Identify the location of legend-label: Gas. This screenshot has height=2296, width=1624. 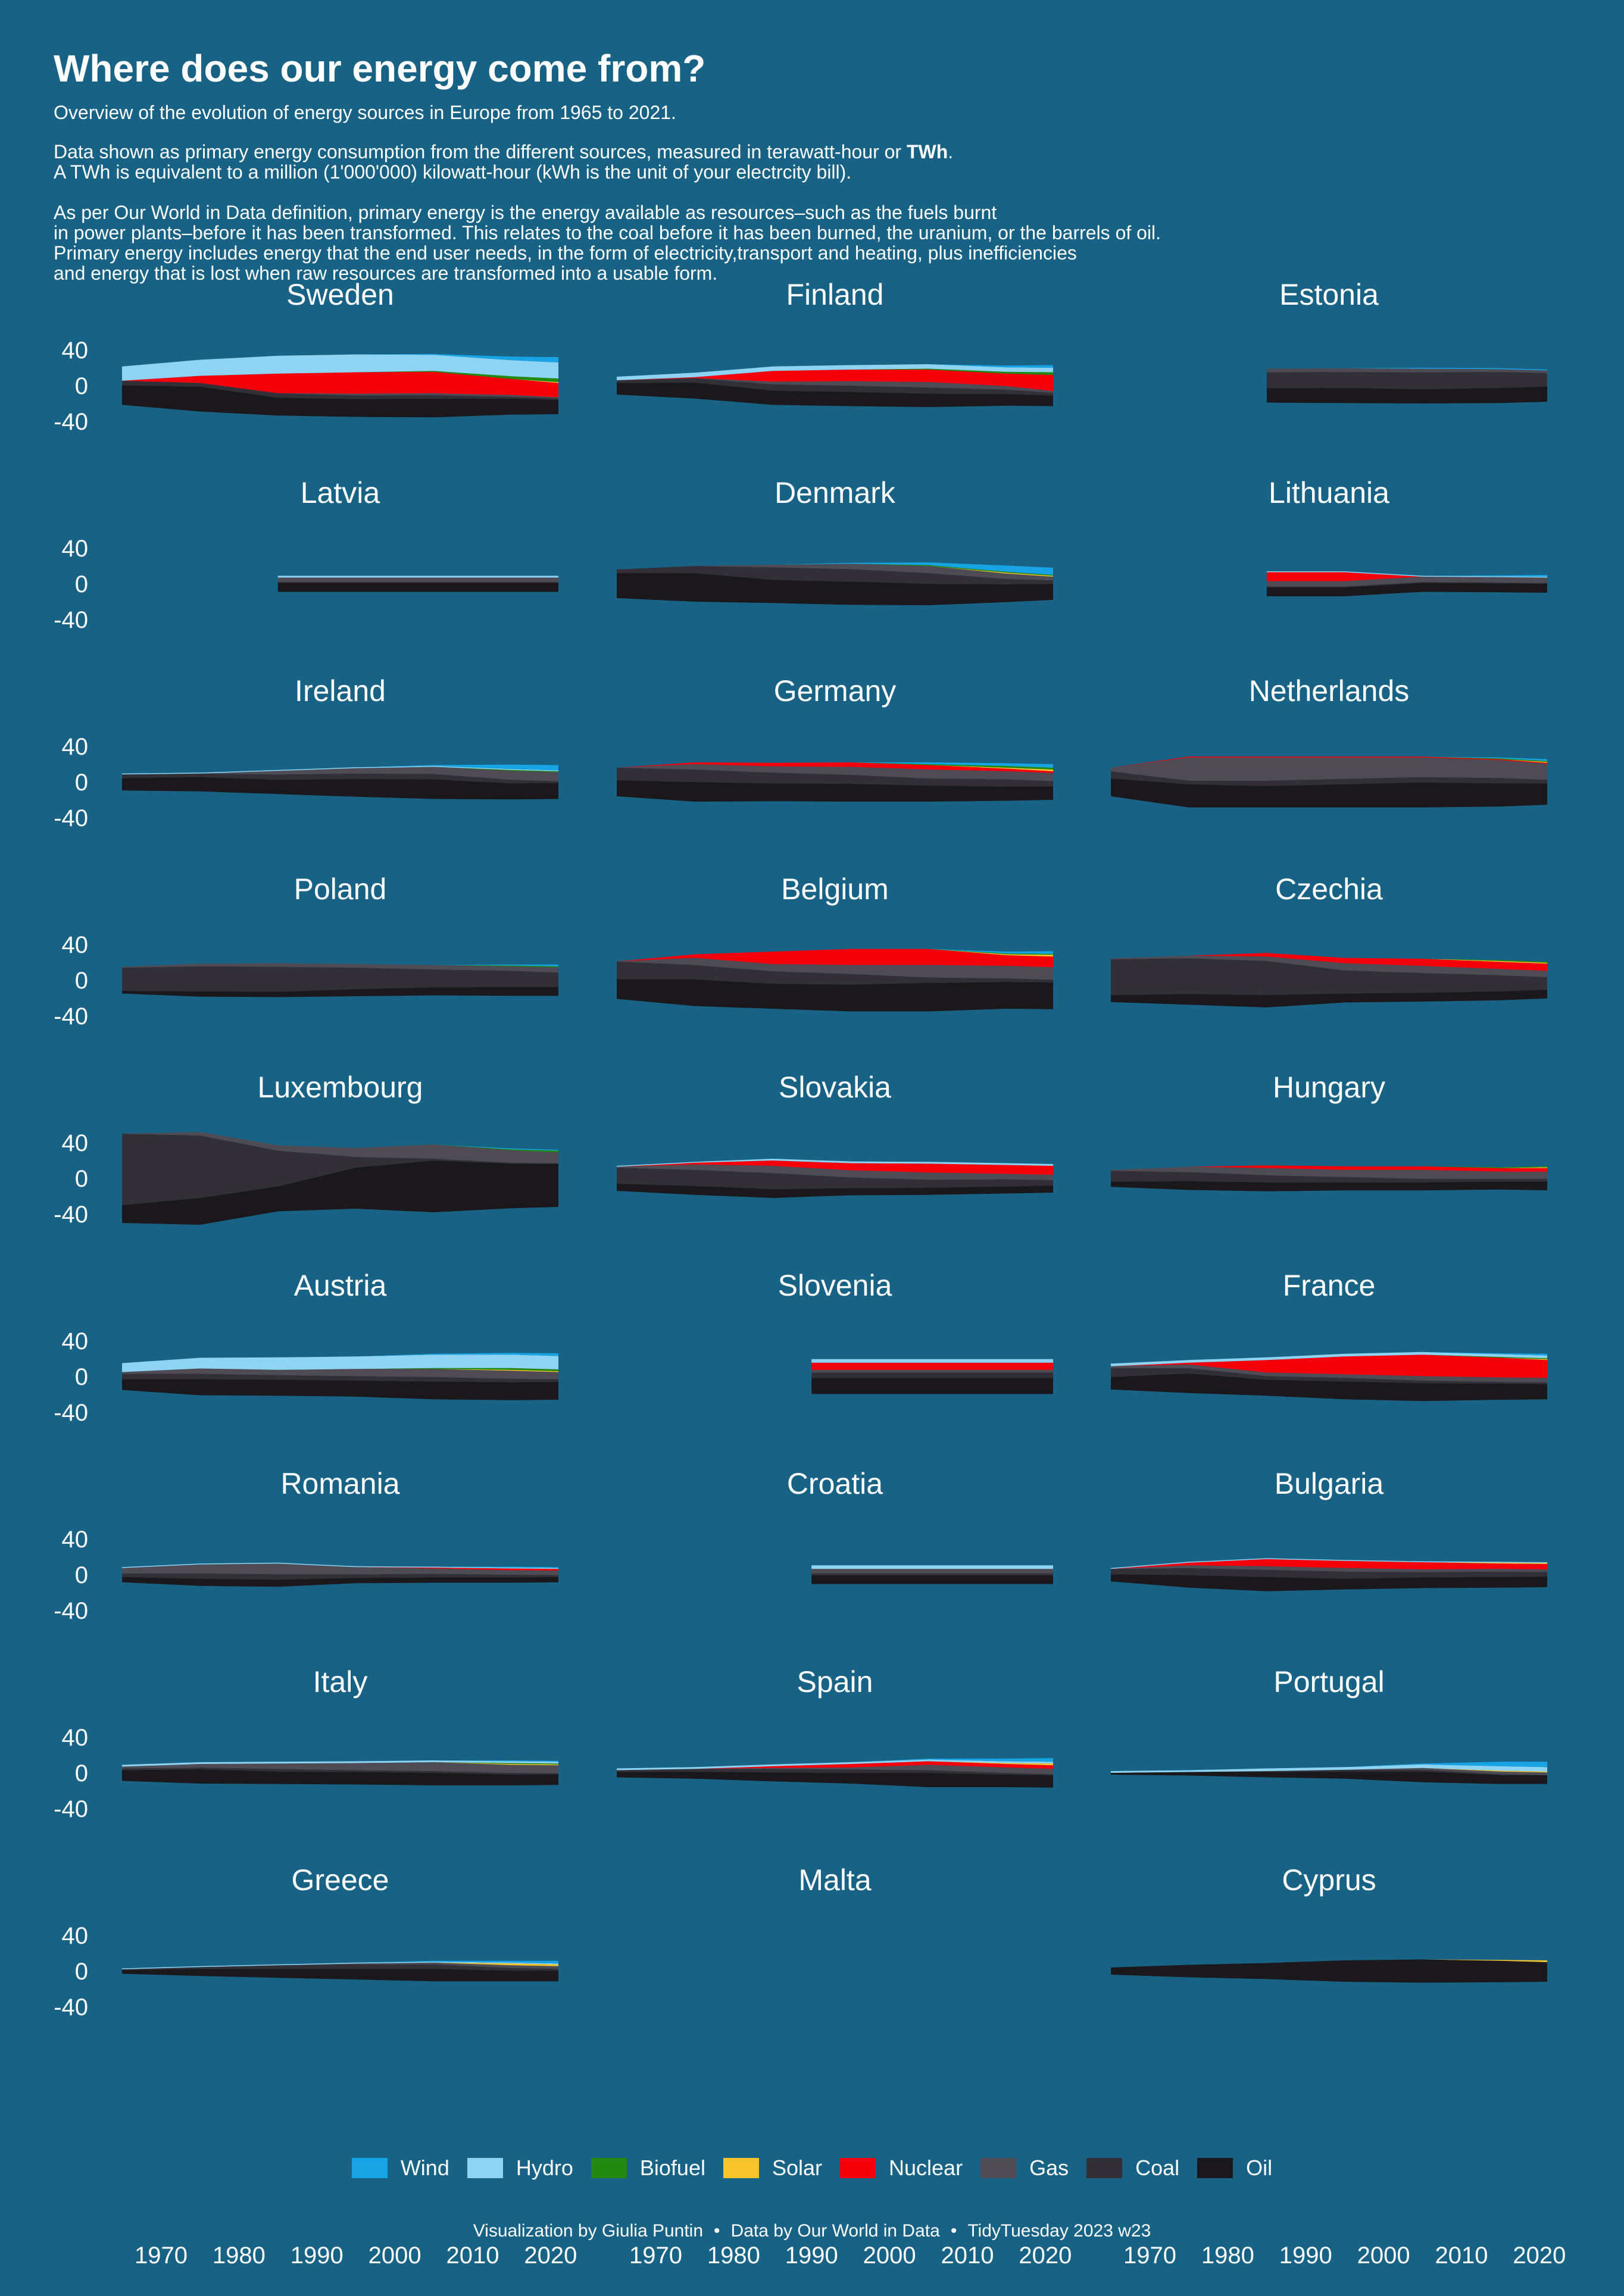
(1049, 2168).